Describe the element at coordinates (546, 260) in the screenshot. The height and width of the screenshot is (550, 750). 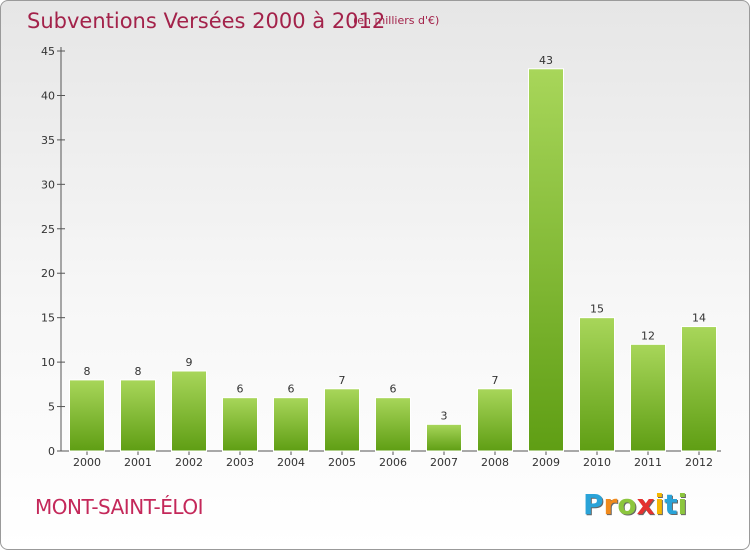
I see `bar-2009` at that location.